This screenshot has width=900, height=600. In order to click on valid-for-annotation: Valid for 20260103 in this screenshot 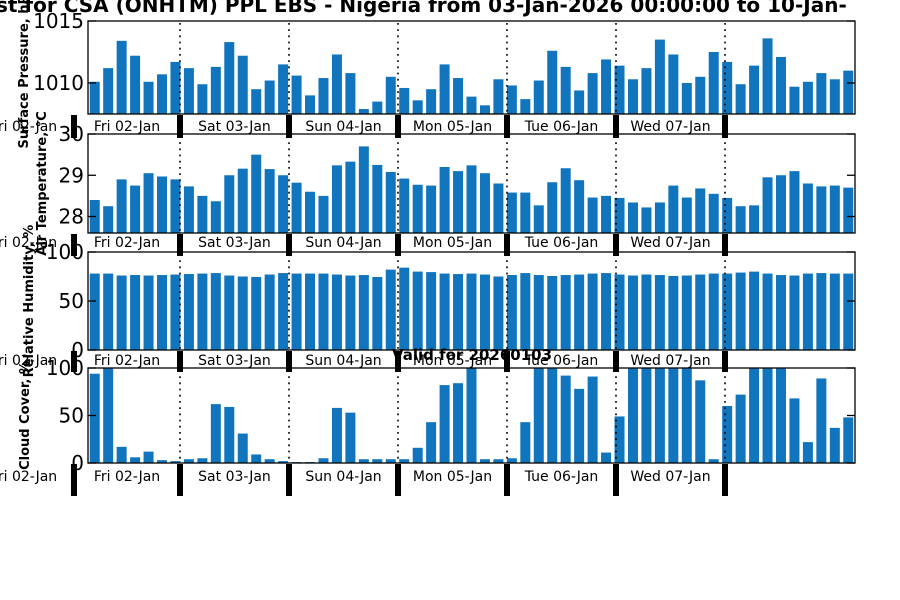, I will do `click(472, 355)`.